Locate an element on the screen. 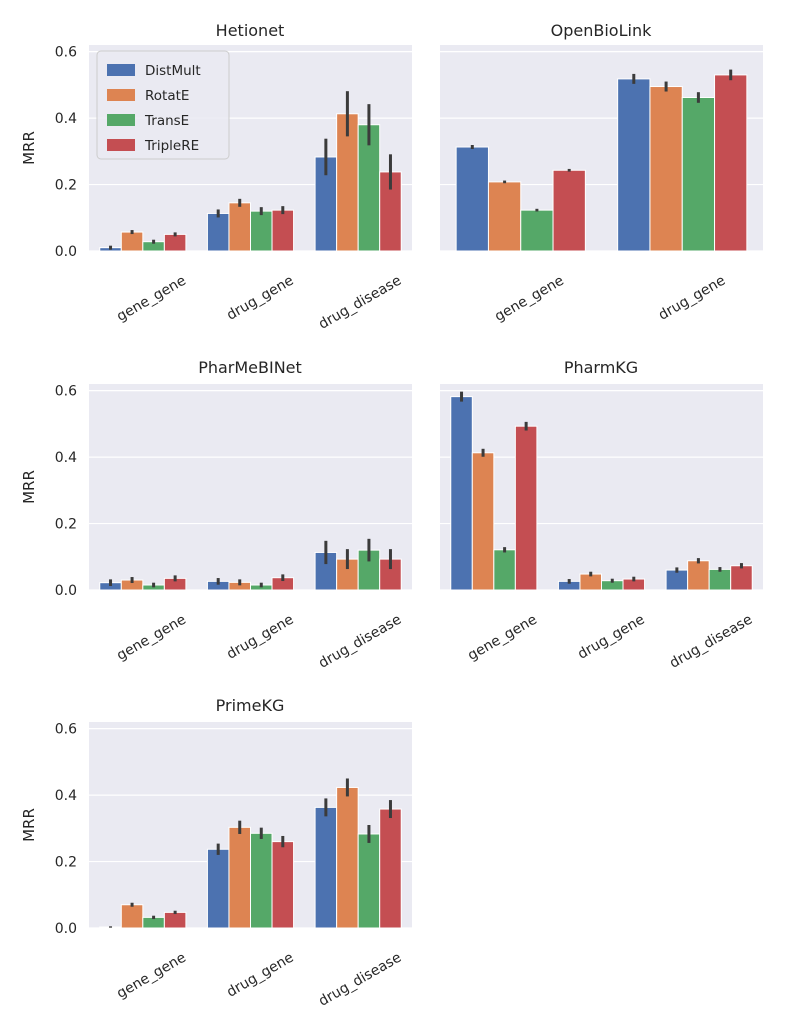 The image size is (789, 1035). panel-pharmkg: PharmKG gene_gene drug_gene drug_disease is located at coordinates (601, 515).